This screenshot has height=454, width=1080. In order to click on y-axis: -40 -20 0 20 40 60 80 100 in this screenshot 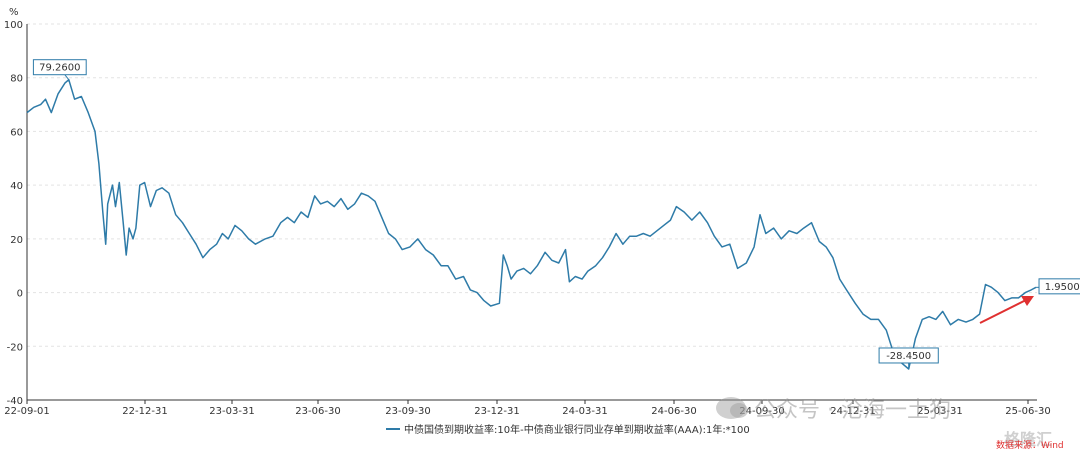, I will do `click(16, 213)`.